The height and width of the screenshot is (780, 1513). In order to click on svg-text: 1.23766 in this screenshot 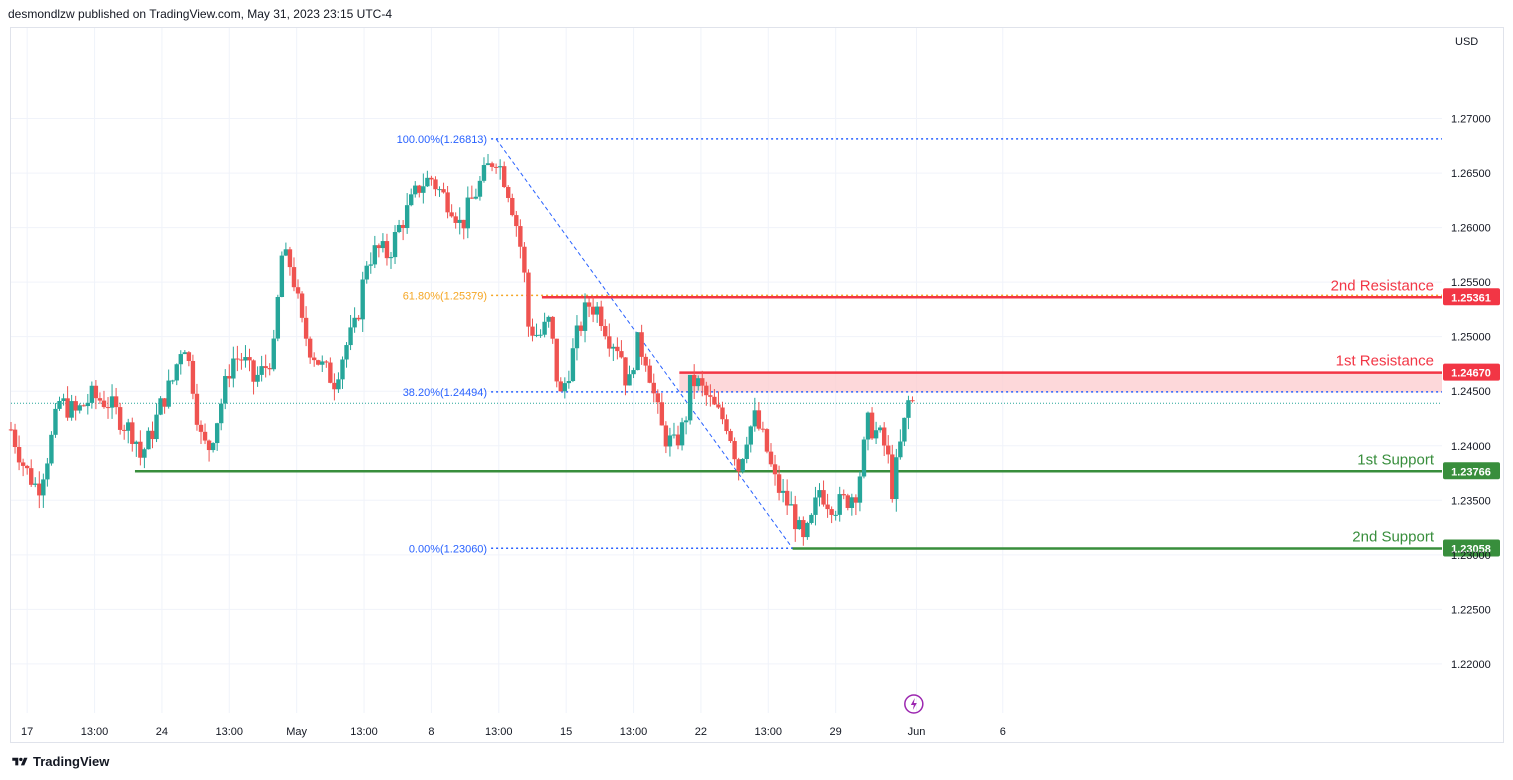, I will do `click(1471, 472)`.